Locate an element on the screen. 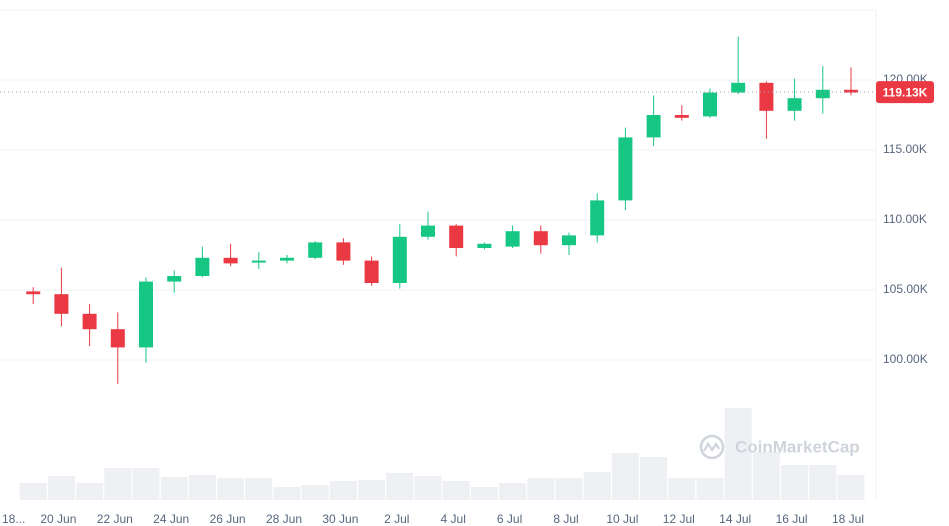  last-price-badge is located at coordinates (905, 92).